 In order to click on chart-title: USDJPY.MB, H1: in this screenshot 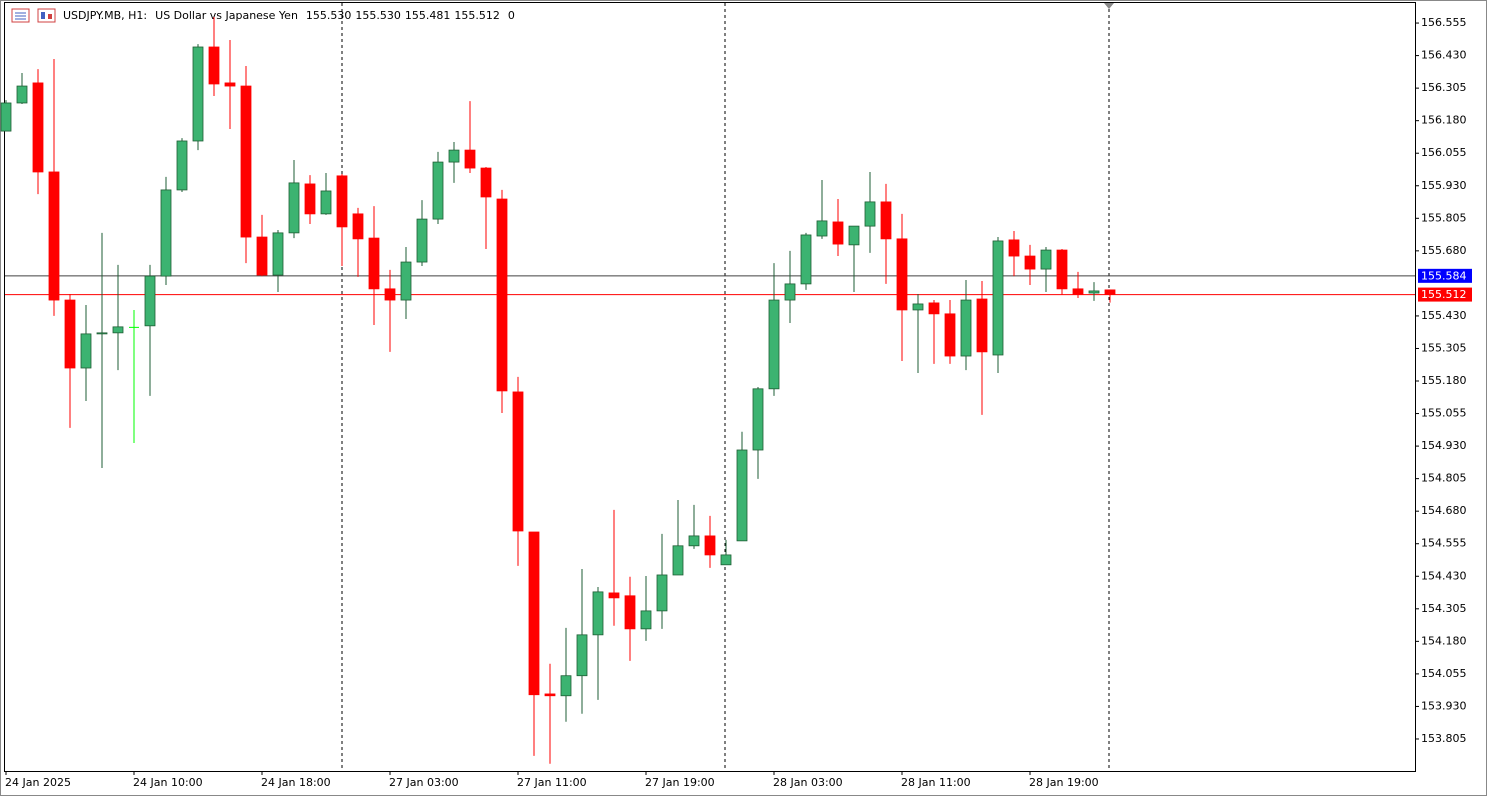, I will do `click(105, 15)`.